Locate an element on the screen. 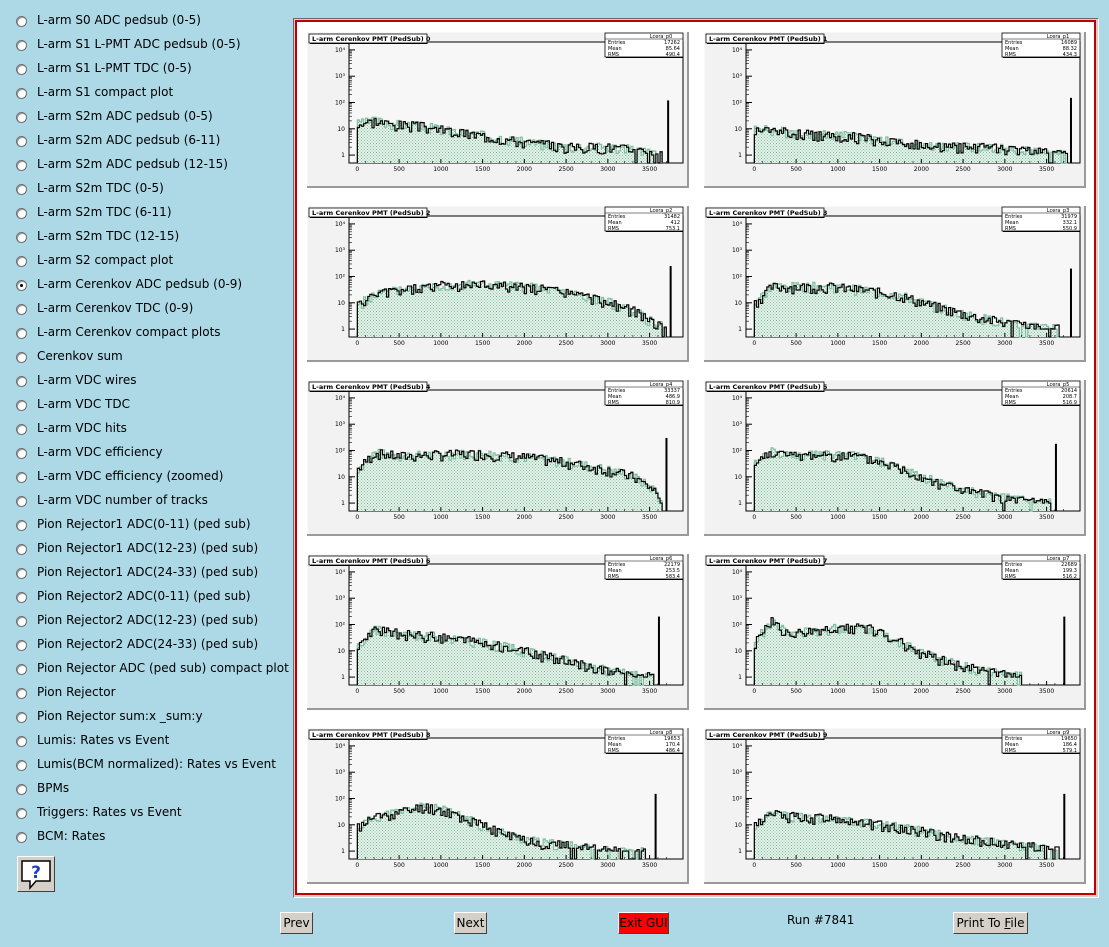 The height and width of the screenshot is (947, 1109). radio-item: L-arm Cerenkov compact plots is located at coordinates (146, 335).